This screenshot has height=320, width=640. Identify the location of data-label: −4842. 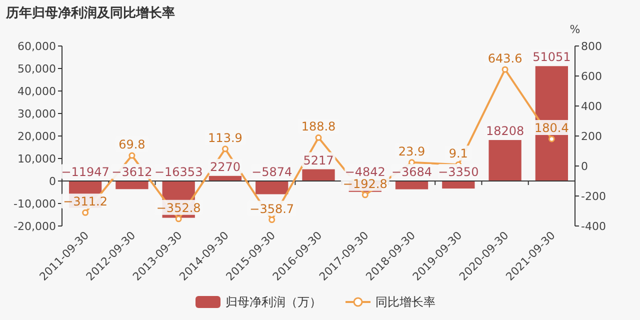
(365, 172).